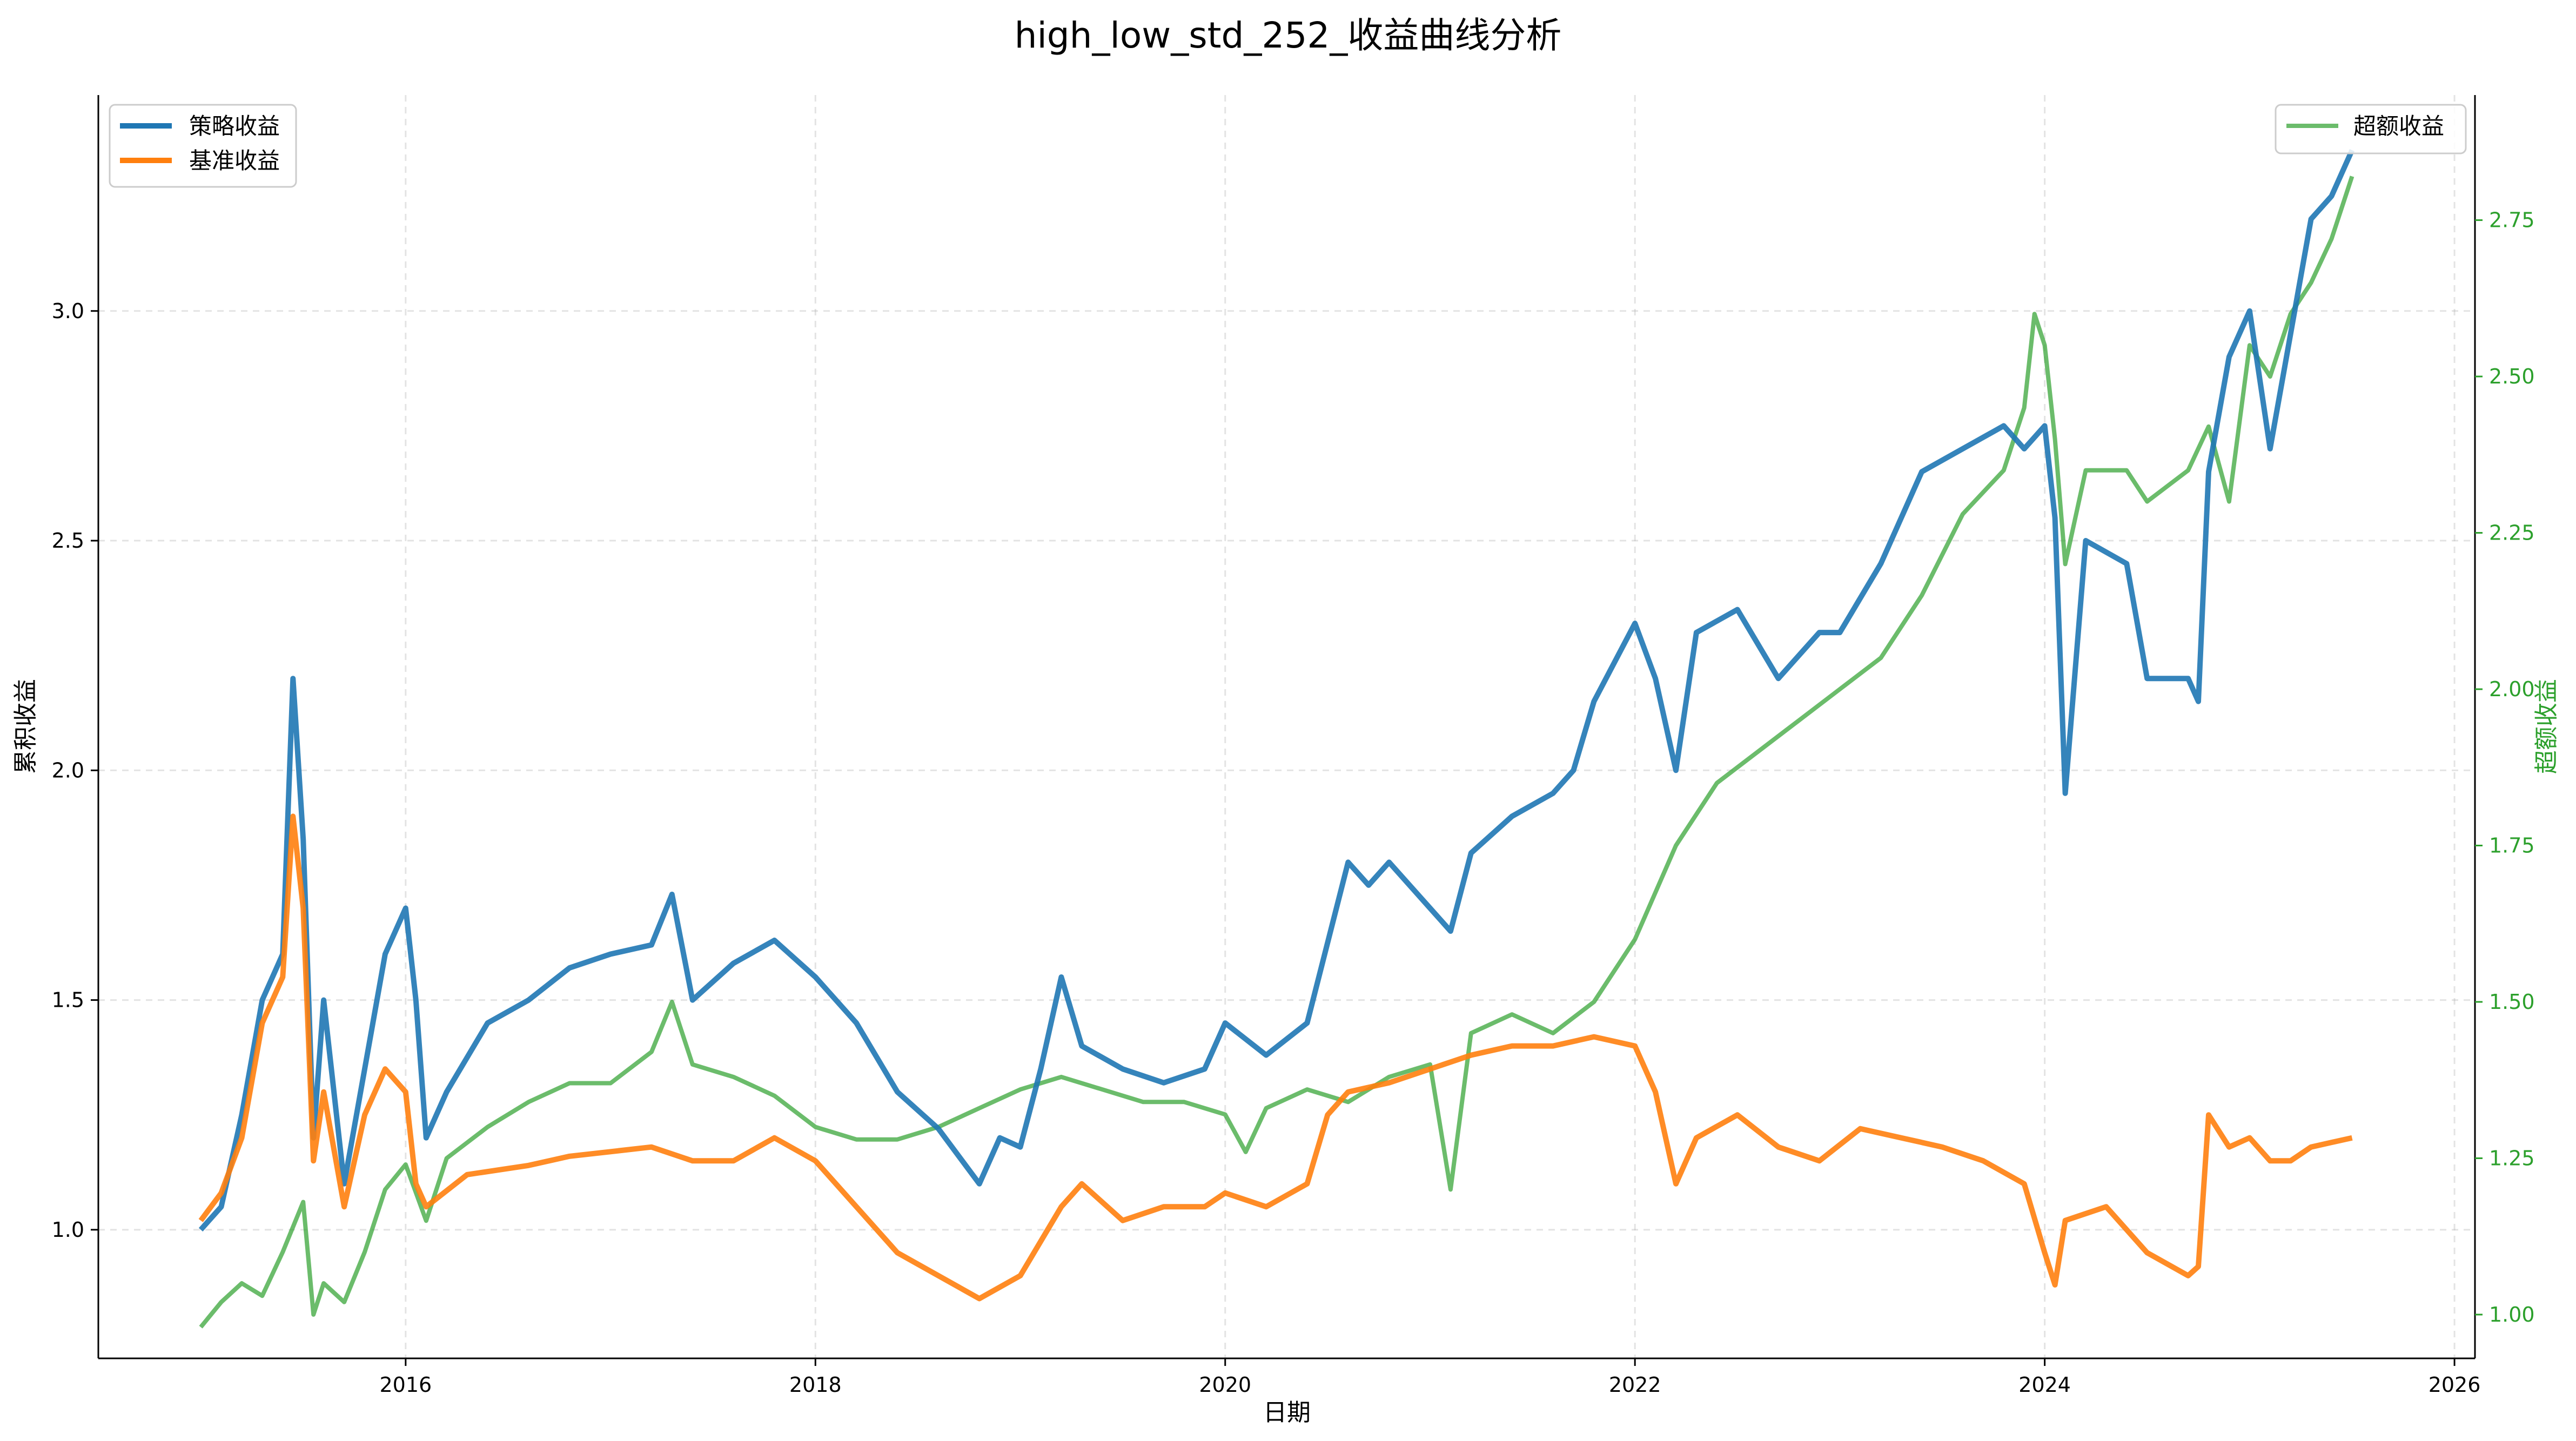  What do you see at coordinates (2455, 1385) in the screenshot?
I see `x-tick-label: 2026` at bounding box center [2455, 1385].